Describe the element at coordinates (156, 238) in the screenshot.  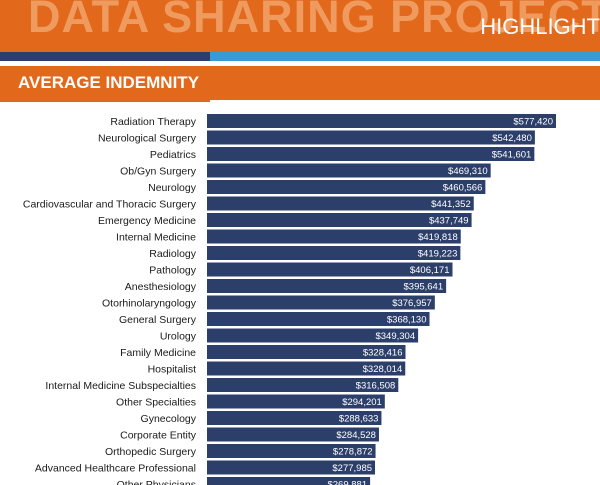
I see `category-label: Internal Medicine` at that location.